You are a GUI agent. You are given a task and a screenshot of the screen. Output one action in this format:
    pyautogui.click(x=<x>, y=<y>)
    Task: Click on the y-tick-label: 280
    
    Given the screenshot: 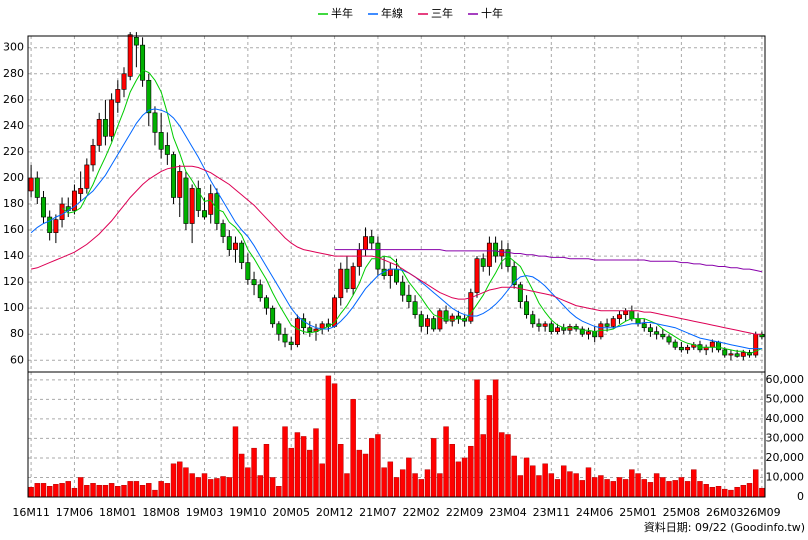 What is the action you would take?
    pyautogui.click(x=13, y=73)
    